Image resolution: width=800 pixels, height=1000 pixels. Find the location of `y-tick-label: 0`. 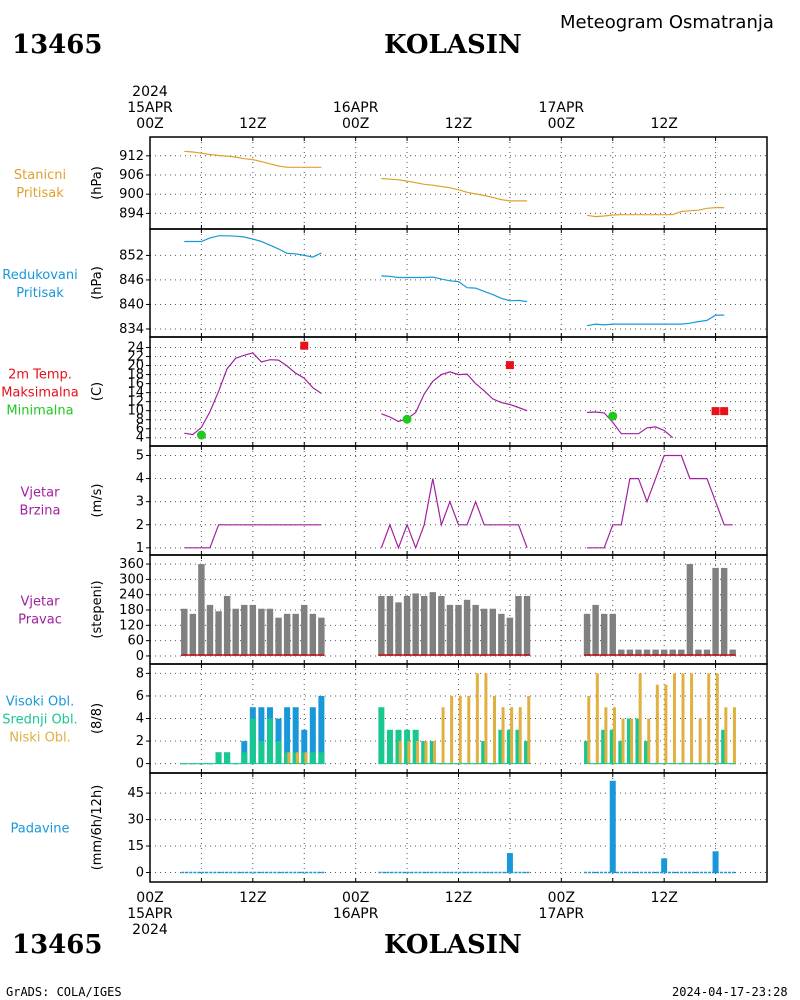

y-tick-label: 0 is located at coordinates (140, 764).